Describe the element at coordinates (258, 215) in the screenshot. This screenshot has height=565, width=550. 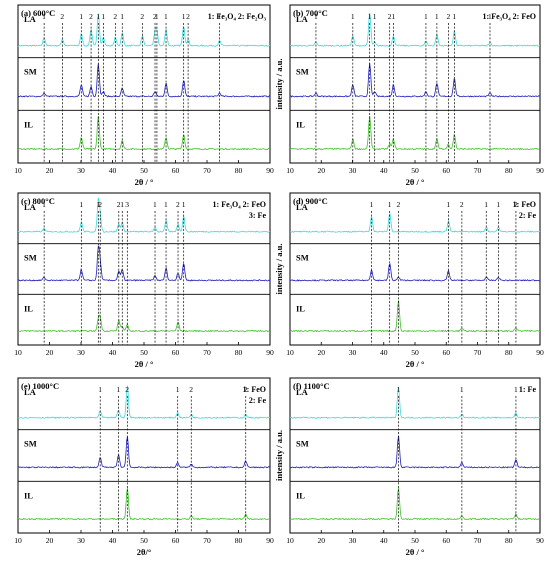
I see `legend-entry: 3: Fe` at that location.